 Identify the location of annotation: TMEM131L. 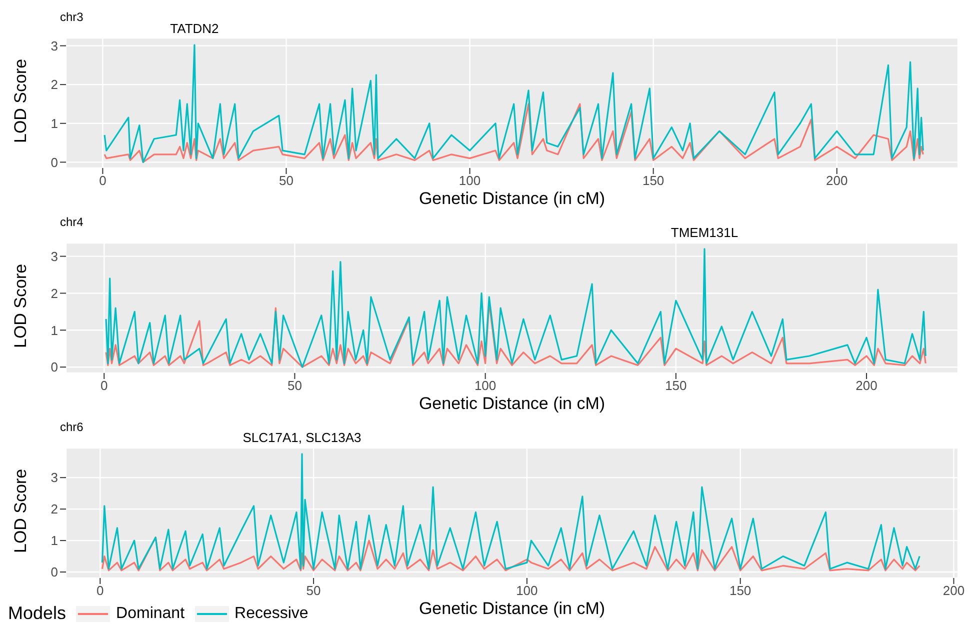
(704, 232).